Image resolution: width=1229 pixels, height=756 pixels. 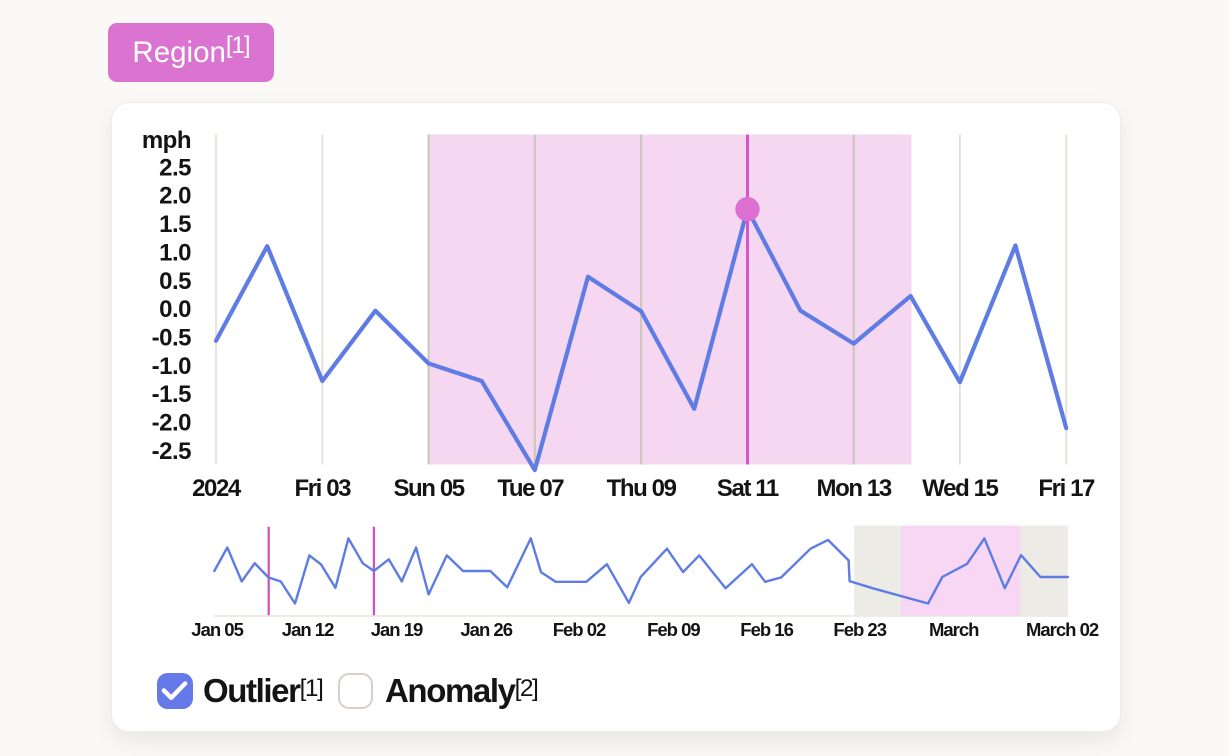 I want to click on svg-text: Fri 17, so click(x=1066, y=488).